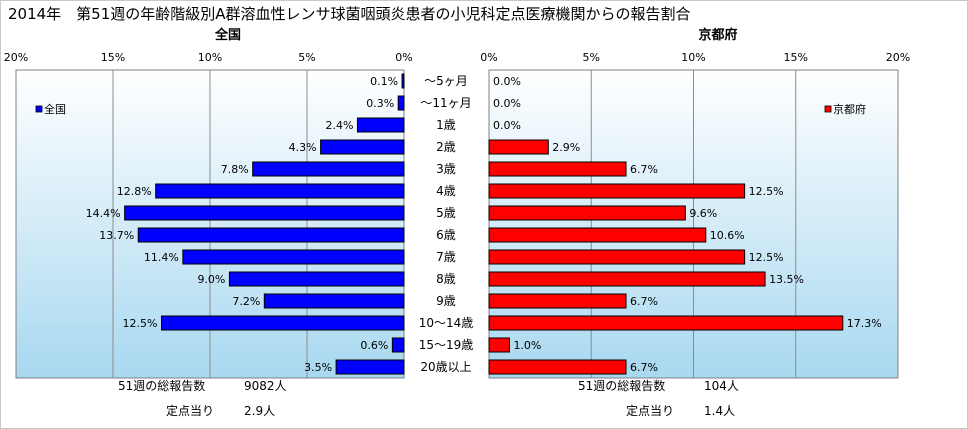  I want to click on category-label: 20歳以上, so click(445, 367).